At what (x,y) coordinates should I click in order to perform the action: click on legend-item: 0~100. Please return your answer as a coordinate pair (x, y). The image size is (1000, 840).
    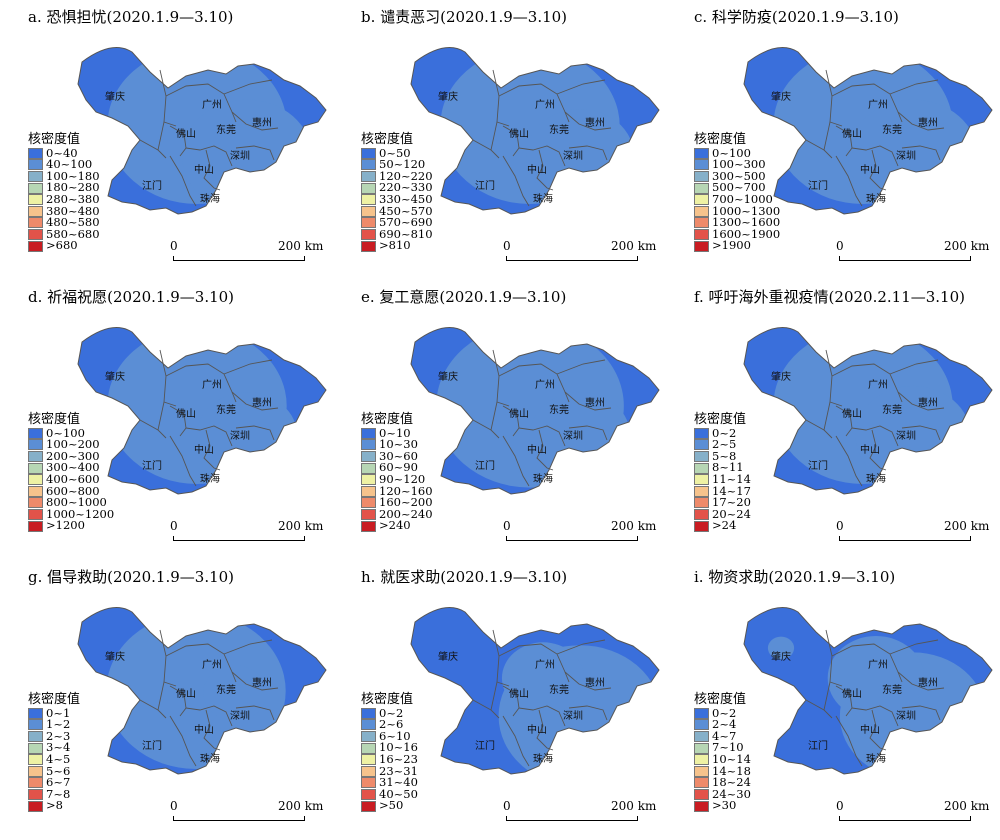
    Looking at the image, I should click on (737, 153).